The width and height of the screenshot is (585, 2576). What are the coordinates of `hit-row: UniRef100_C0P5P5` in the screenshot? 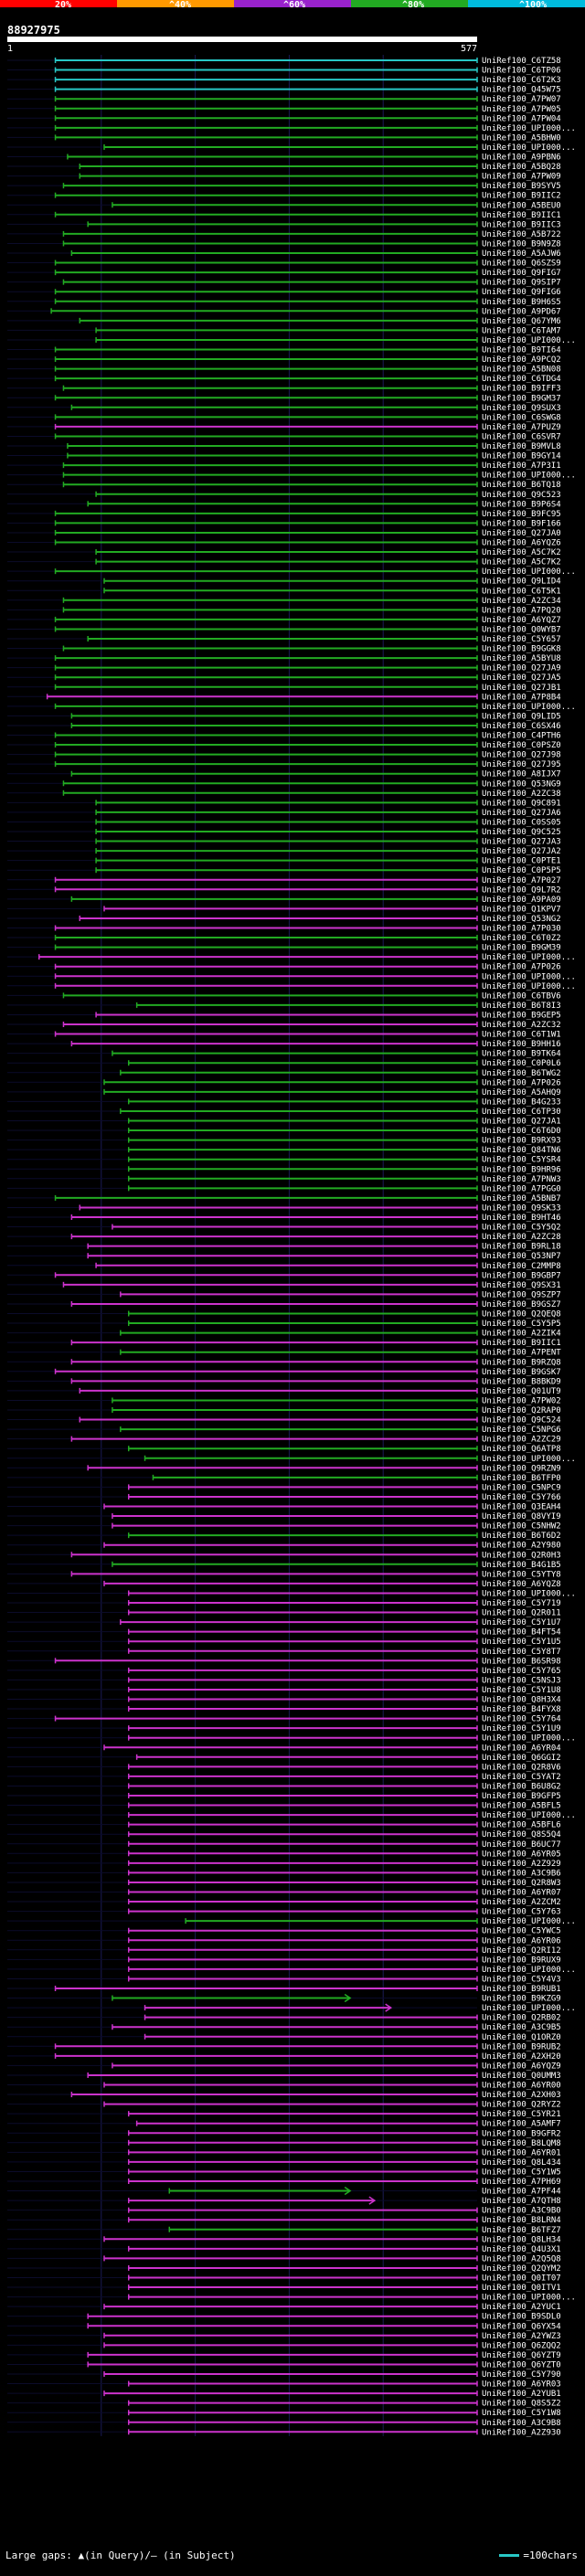 It's located at (284, 870).